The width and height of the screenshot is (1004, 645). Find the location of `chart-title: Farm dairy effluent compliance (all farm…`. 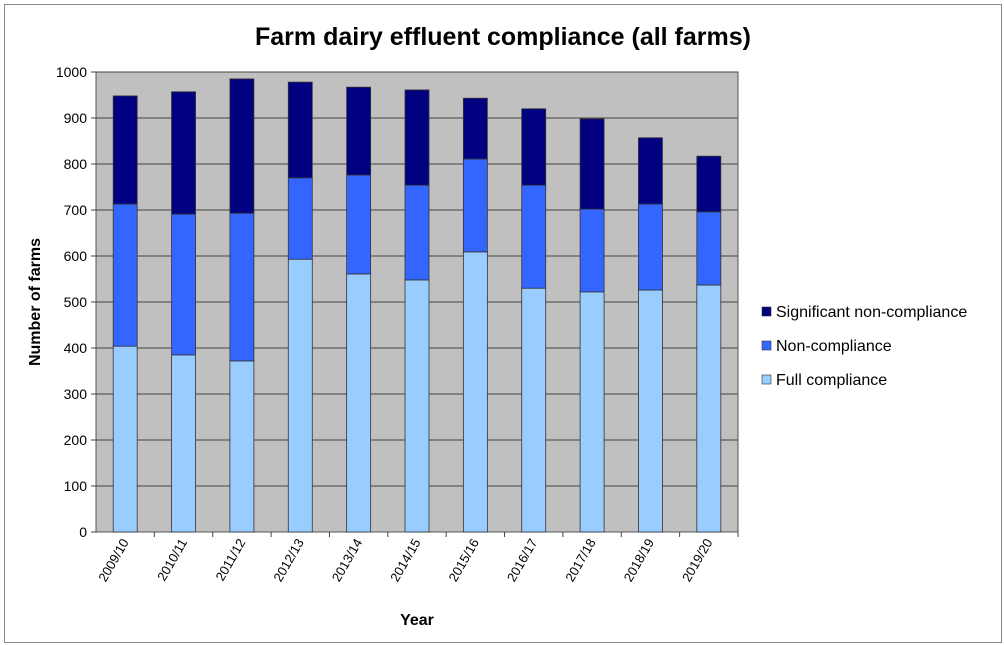

chart-title: Farm dairy effluent compliance (all farm… is located at coordinates (503, 37).